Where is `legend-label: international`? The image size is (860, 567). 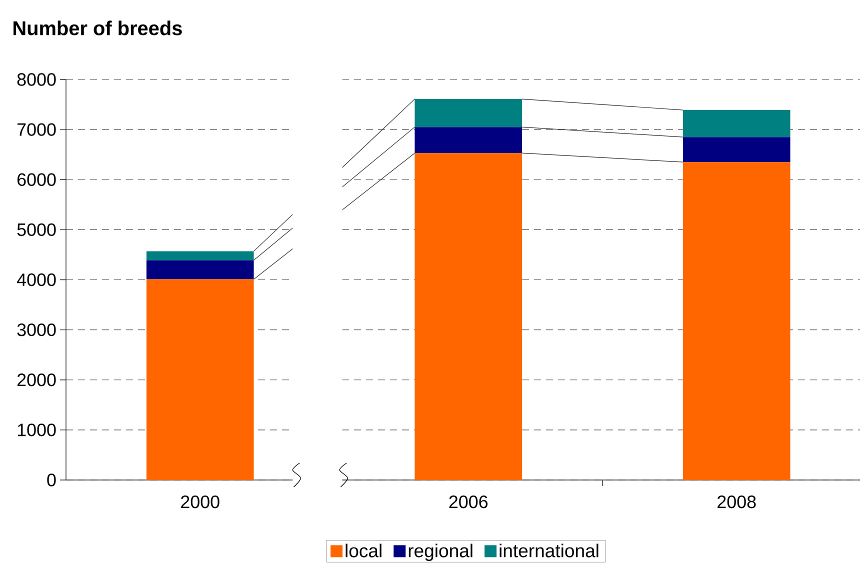
legend-label: international is located at coordinates (549, 551).